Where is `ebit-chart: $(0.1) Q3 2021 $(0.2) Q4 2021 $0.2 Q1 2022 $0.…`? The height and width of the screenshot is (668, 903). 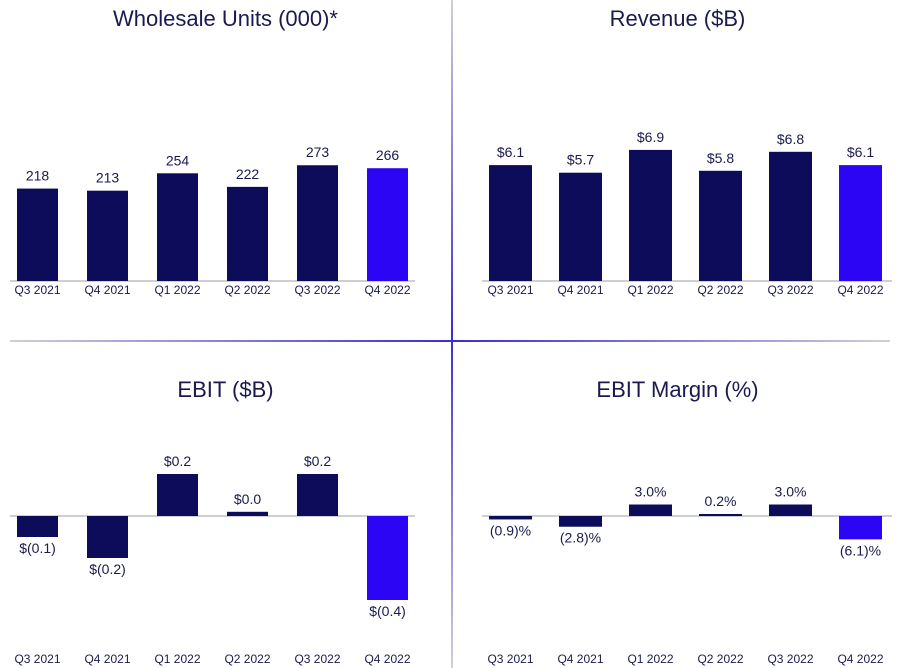 ebit-chart: $(0.1) Q3 2021 $(0.2) Q4 2021 $0.2 Q1 2022 $0.… is located at coordinates (212, 559).